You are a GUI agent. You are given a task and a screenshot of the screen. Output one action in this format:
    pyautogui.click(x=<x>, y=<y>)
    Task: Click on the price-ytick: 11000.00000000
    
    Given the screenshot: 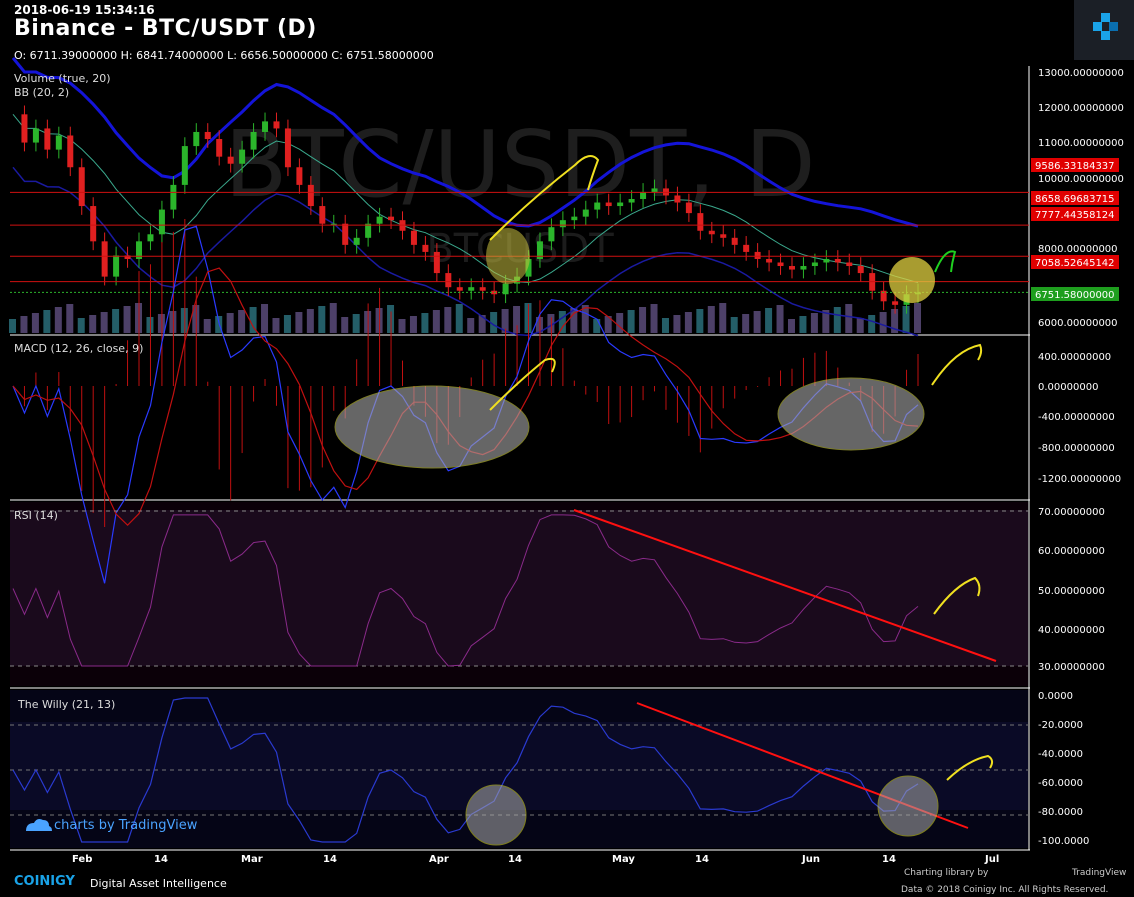 What is the action you would take?
    pyautogui.click(x=1081, y=143)
    